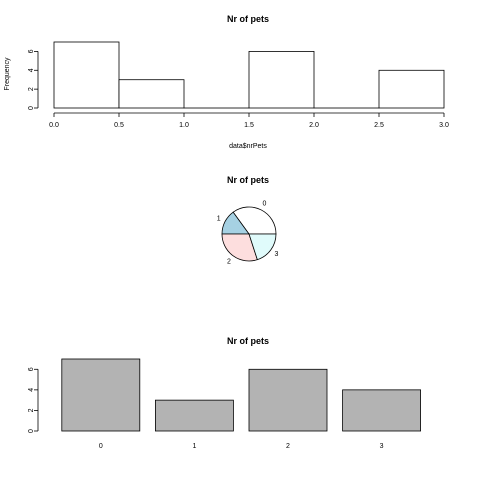  I want to click on histogram-x-label: data$nrPets, so click(248, 146).